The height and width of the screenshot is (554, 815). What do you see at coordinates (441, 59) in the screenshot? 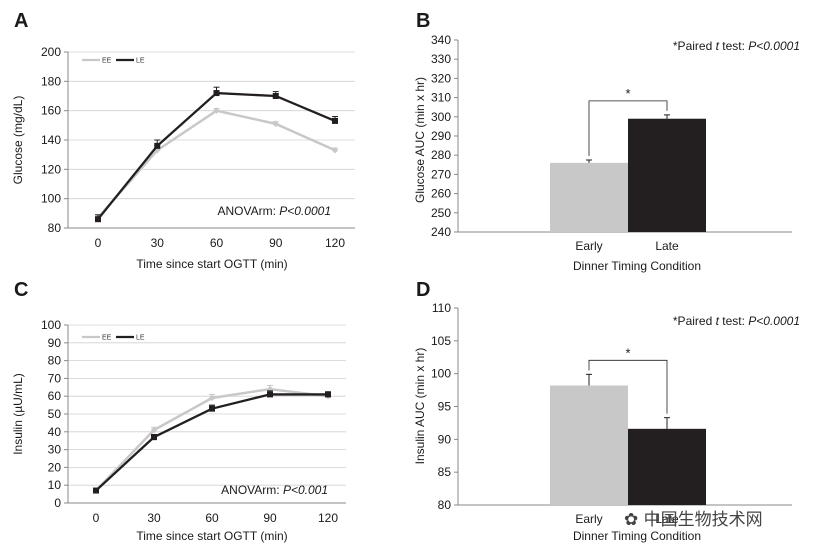
I see `y-tick-label: 330` at bounding box center [441, 59].